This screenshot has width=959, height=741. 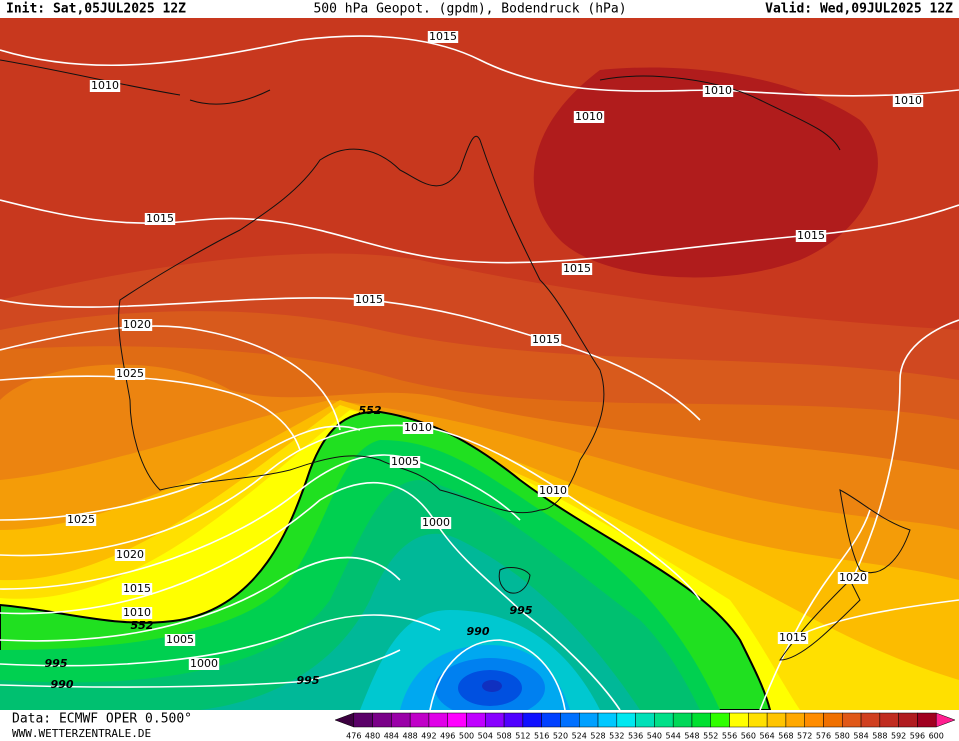 I want to click on colorbar-tick-label: 600, so click(x=936, y=736).